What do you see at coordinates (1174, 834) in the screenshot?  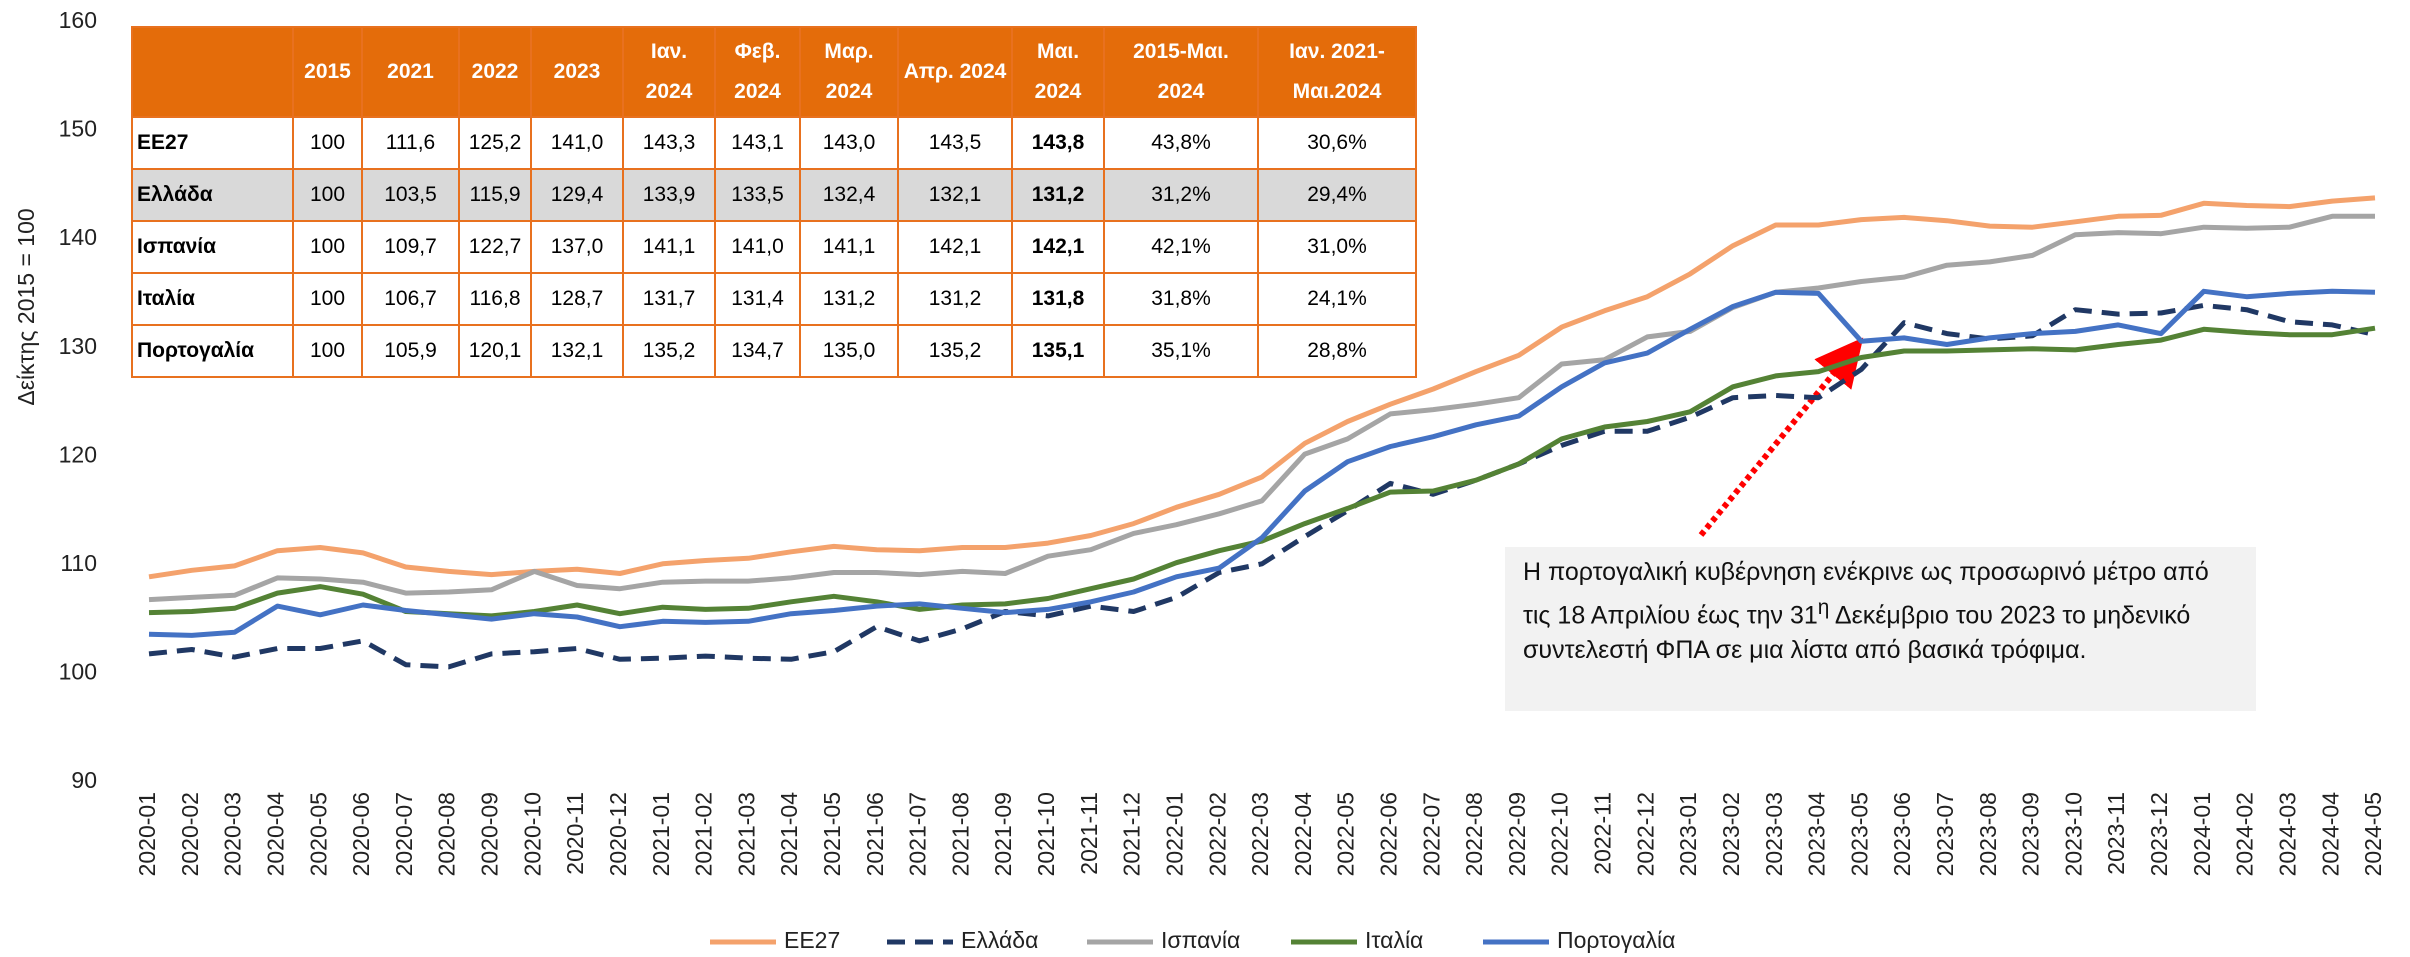 I see `x-tick-label: 2022-01` at bounding box center [1174, 834].